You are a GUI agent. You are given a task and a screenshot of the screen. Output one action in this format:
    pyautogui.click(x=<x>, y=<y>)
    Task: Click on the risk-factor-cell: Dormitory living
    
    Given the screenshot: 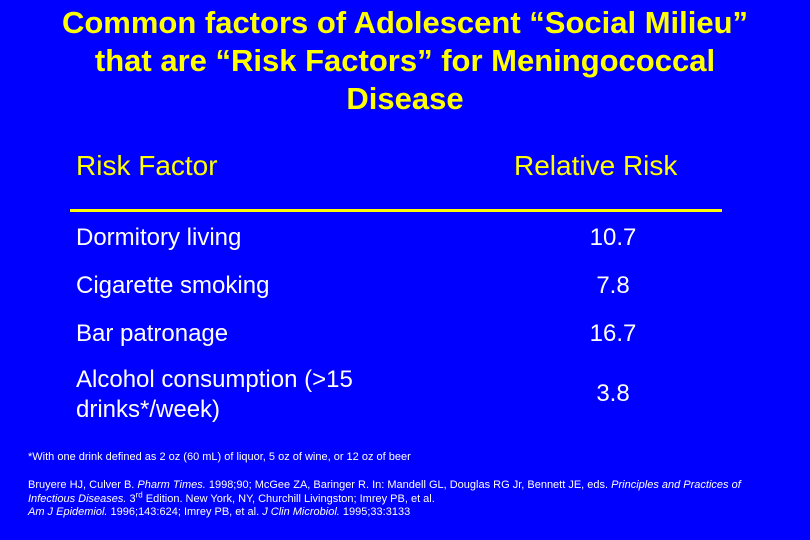 What is the action you would take?
    pyautogui.click(x=159, y=237)
    